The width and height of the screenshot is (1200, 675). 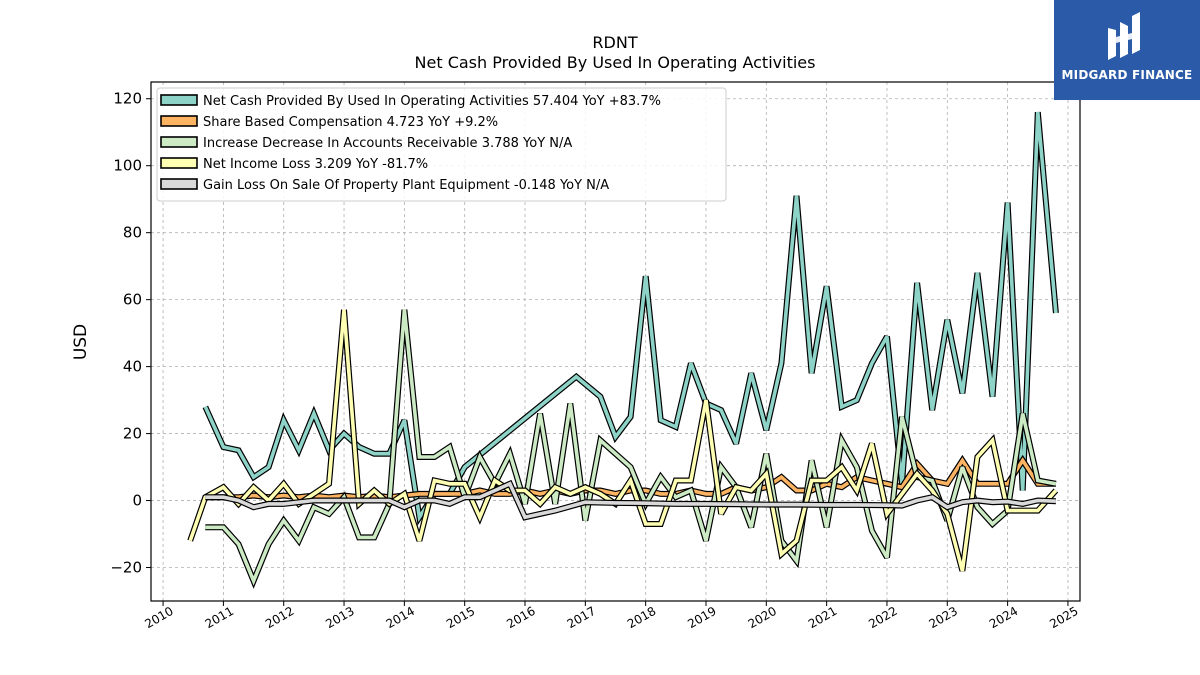 I want to click on x-tick-label: 2021, so click(x=822, y=617).